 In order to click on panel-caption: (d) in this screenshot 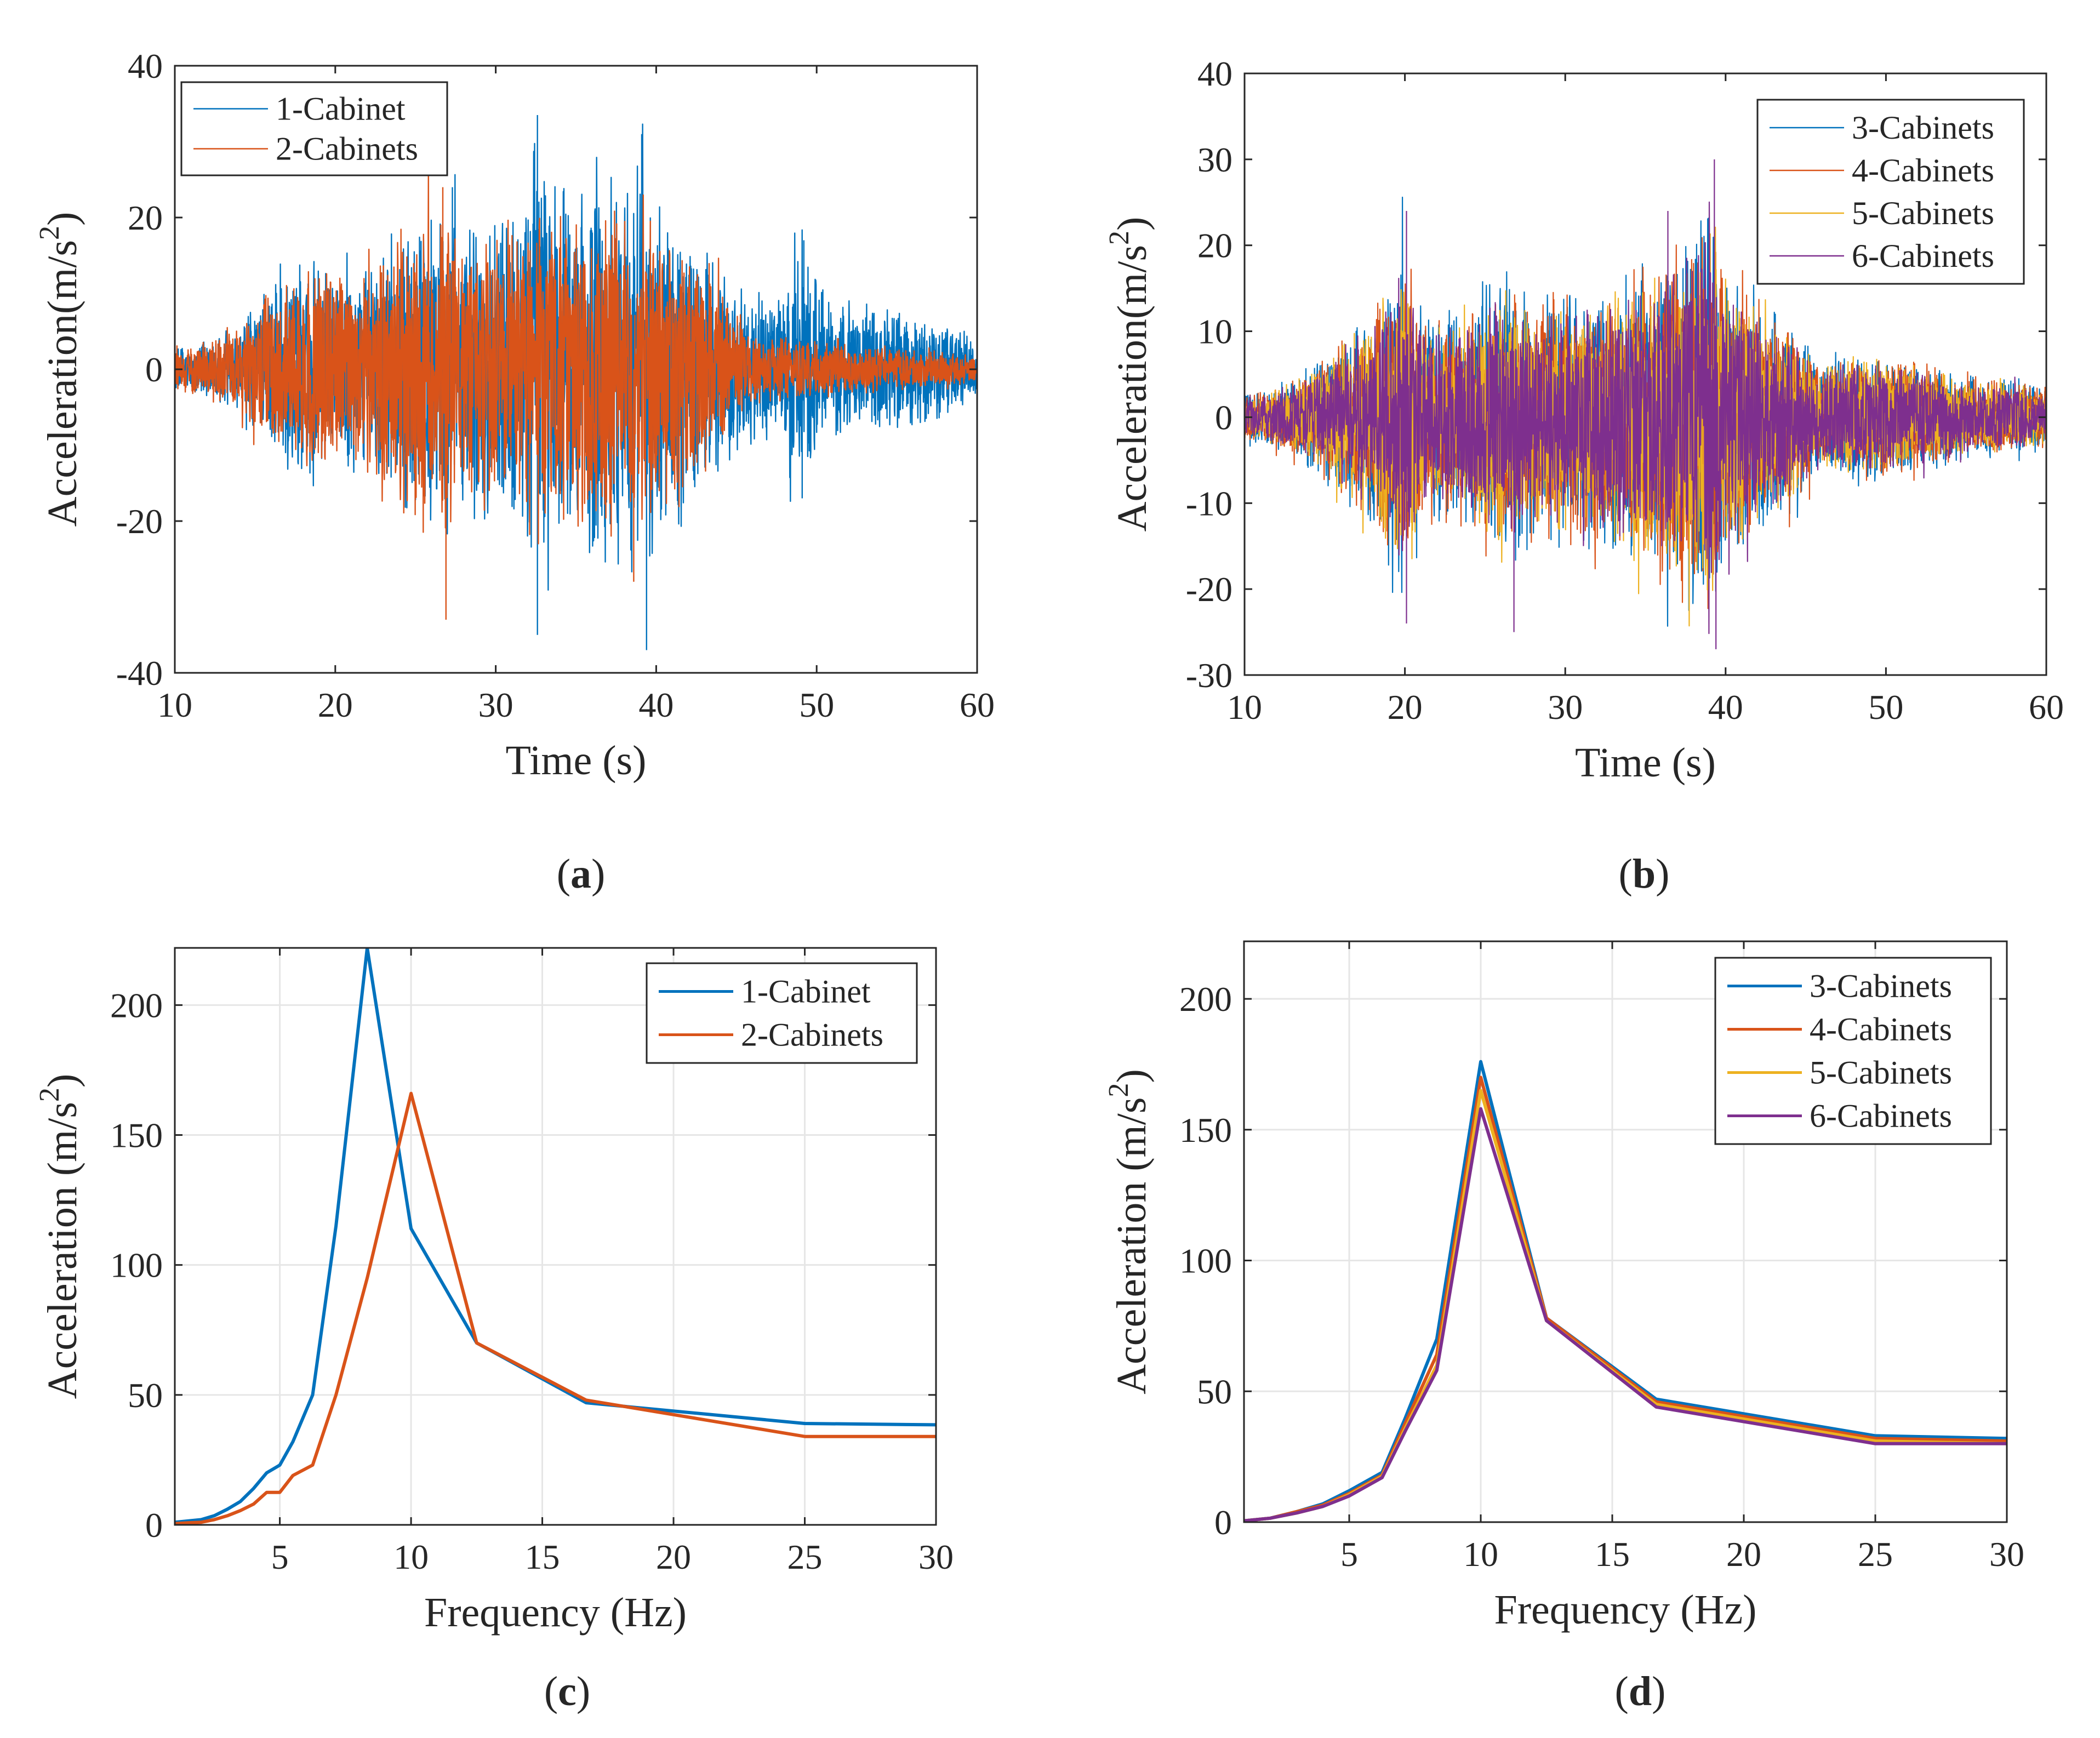, I will do `click(1640, 1691)`.